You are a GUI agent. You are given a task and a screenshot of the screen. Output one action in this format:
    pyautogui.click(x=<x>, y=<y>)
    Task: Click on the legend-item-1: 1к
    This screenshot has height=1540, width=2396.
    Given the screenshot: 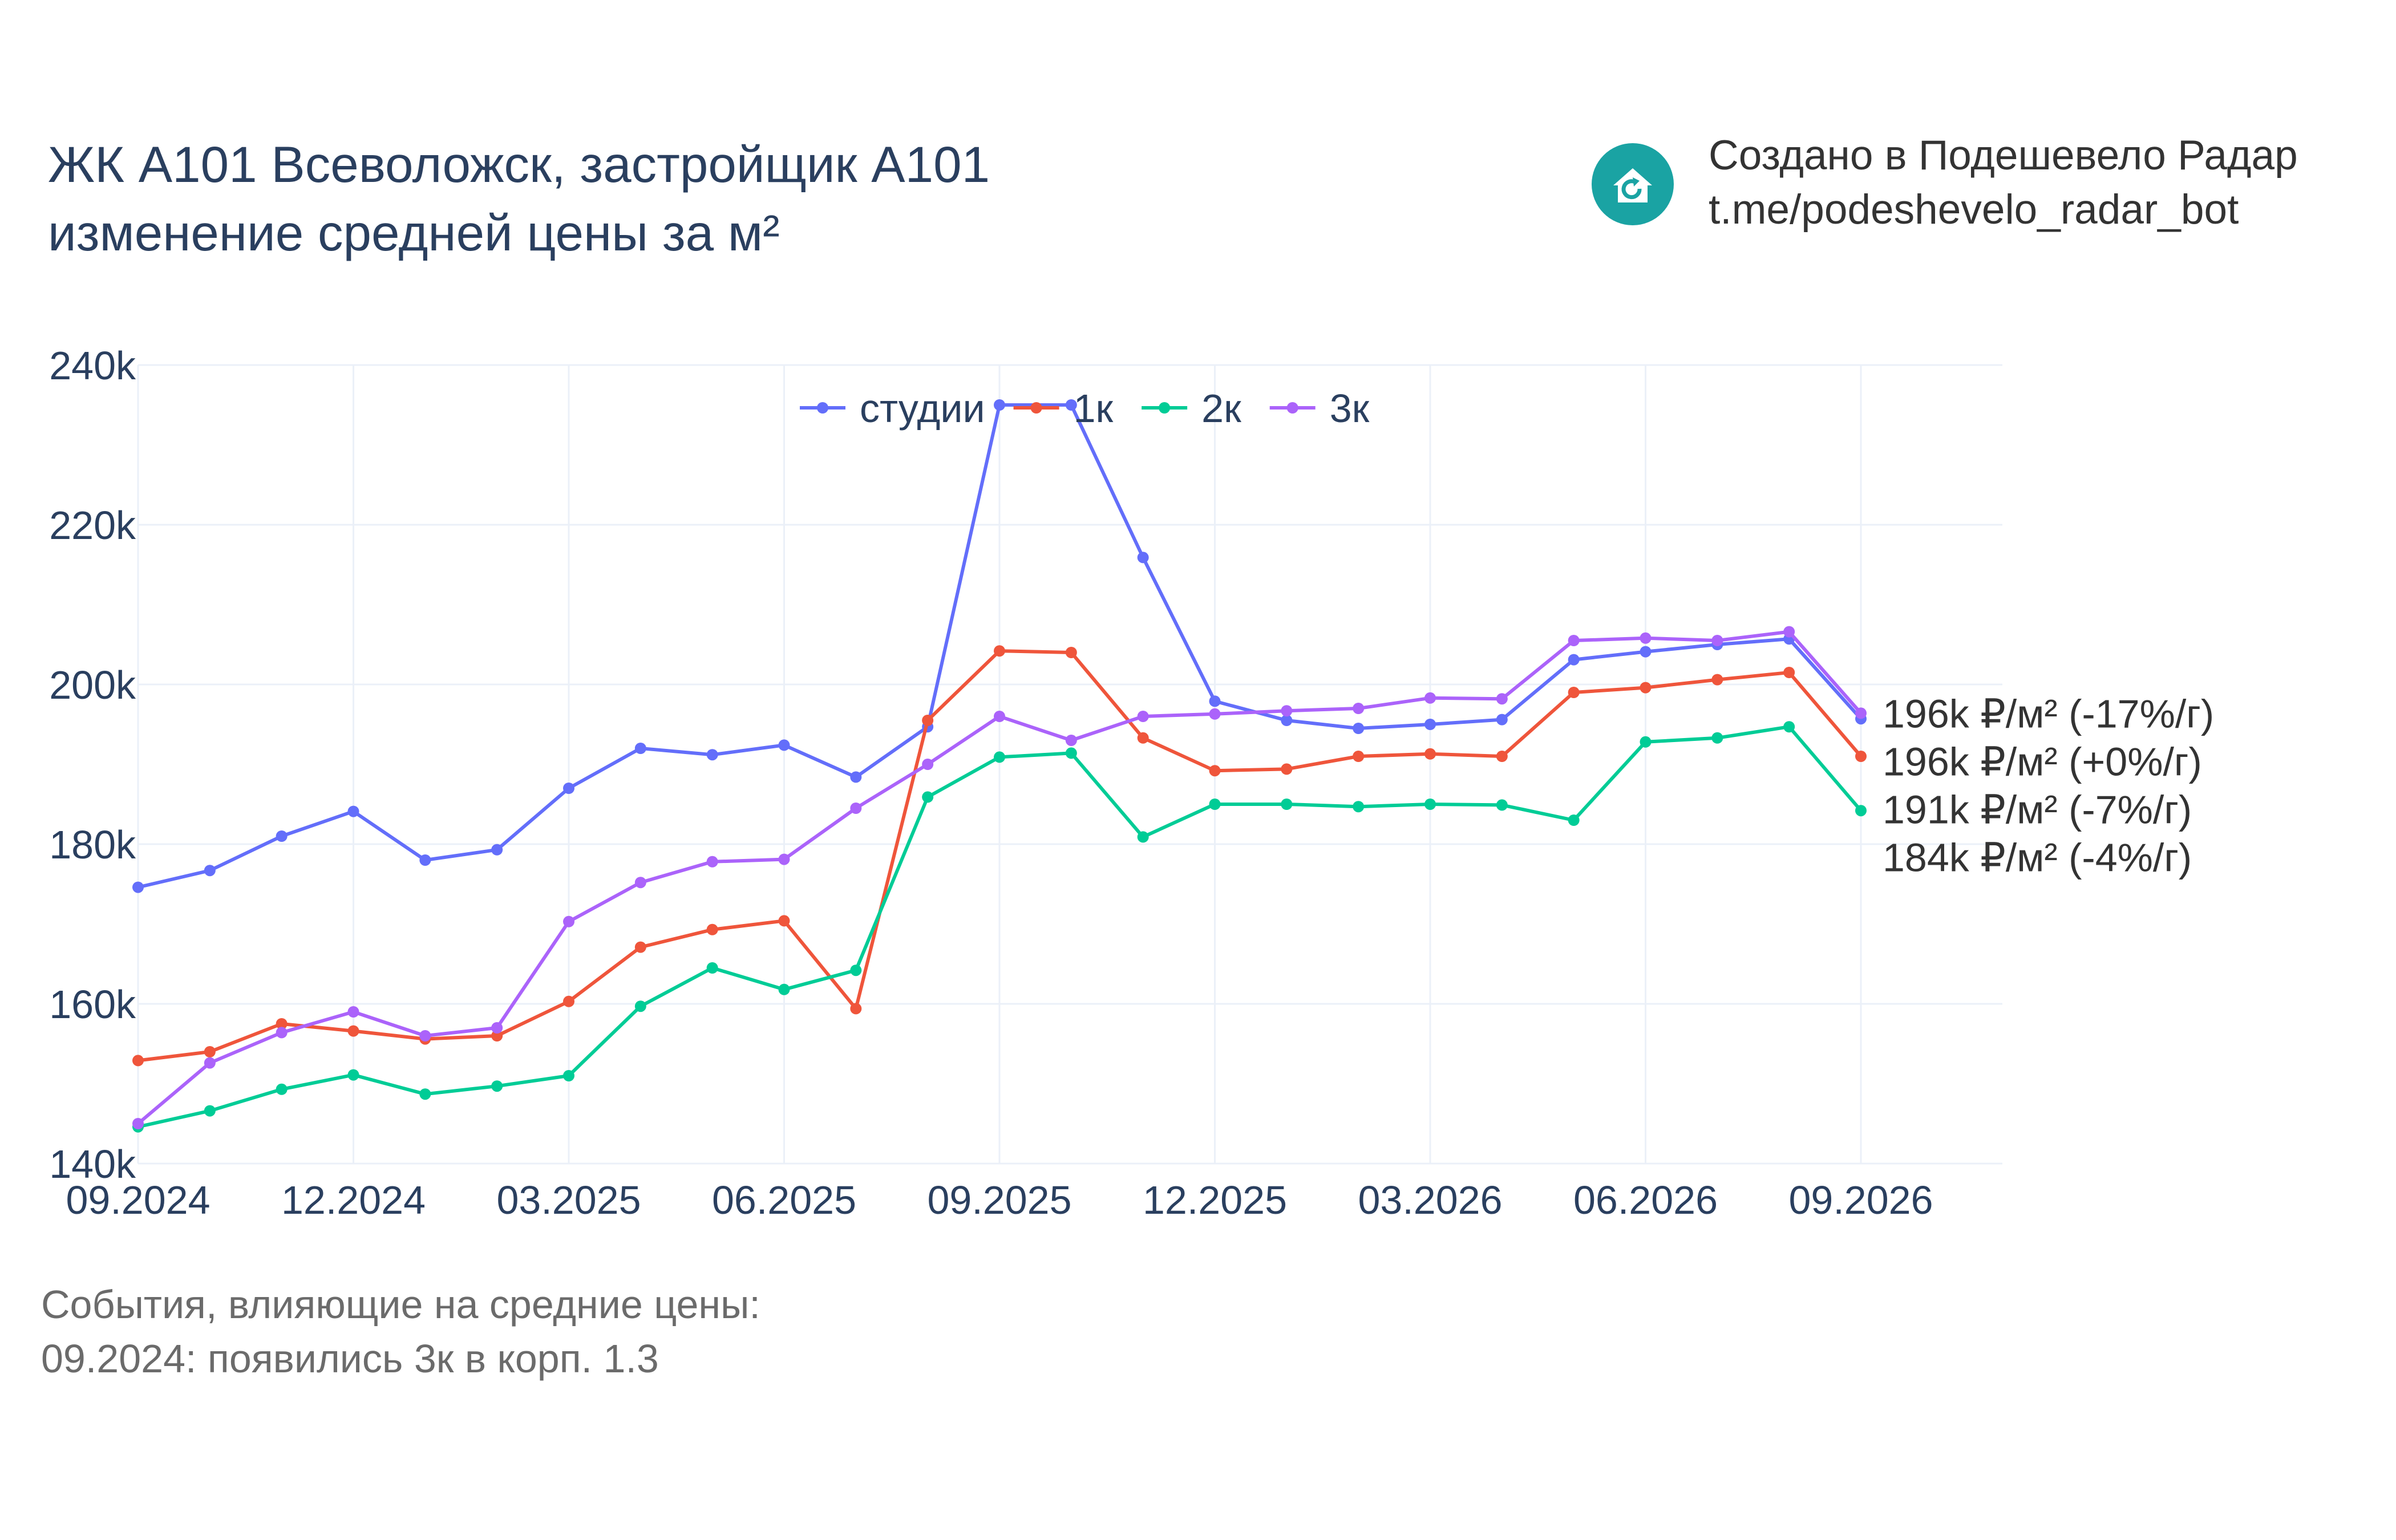 What is the action you would take?
    pyautogui.click(x=1063, y=409)
    